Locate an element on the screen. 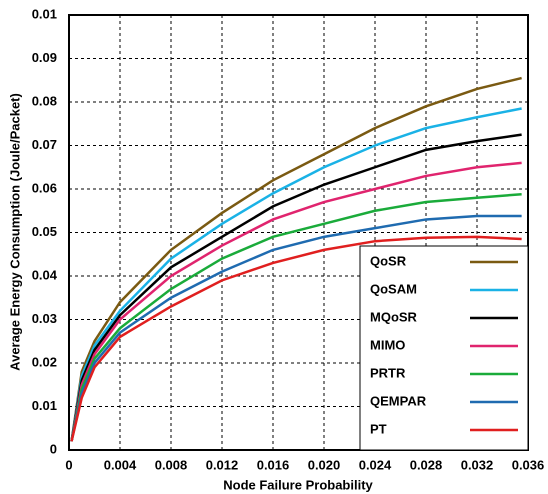 This screenshot has width=548, height=494. legend-label: QoSR is located at coordinates (388, 260).